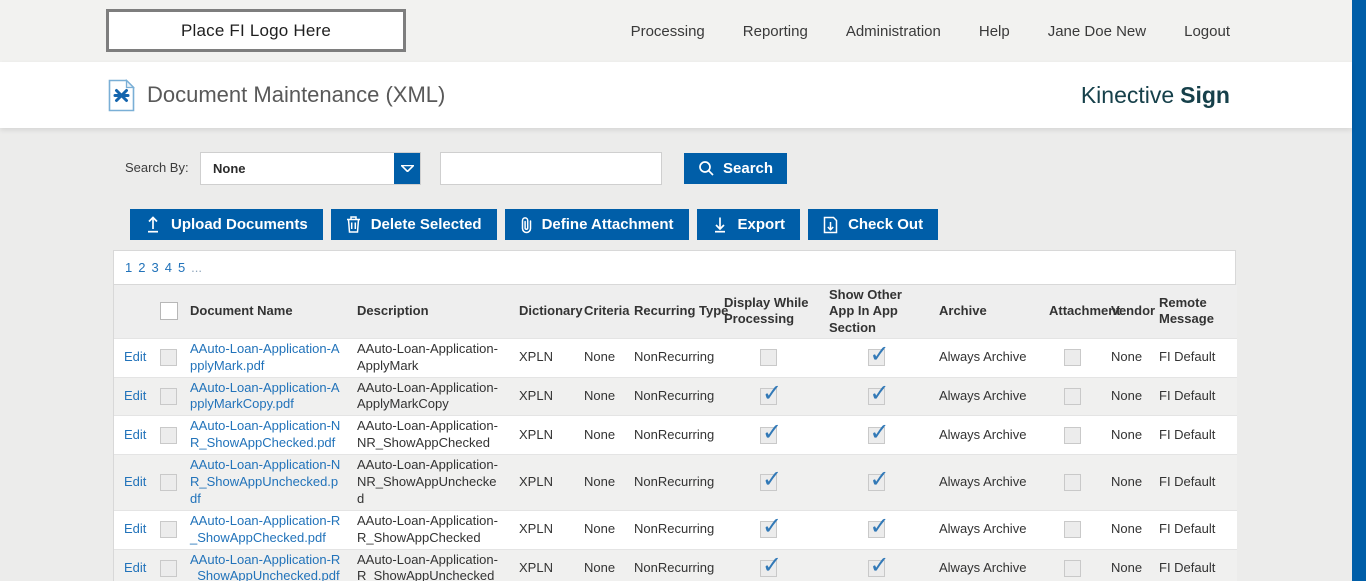 The image size is (1366, 581). Describe the element at coordinates (551, 168) in the screenshot. I see `search-input` at that location.